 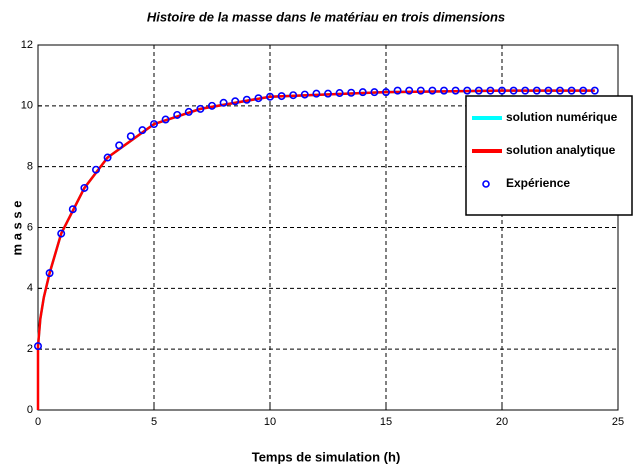 What do you see at coordinates (30, 227) in the screenshot?
I see `y-tick-label: 6` at bounding box center [30, 227].